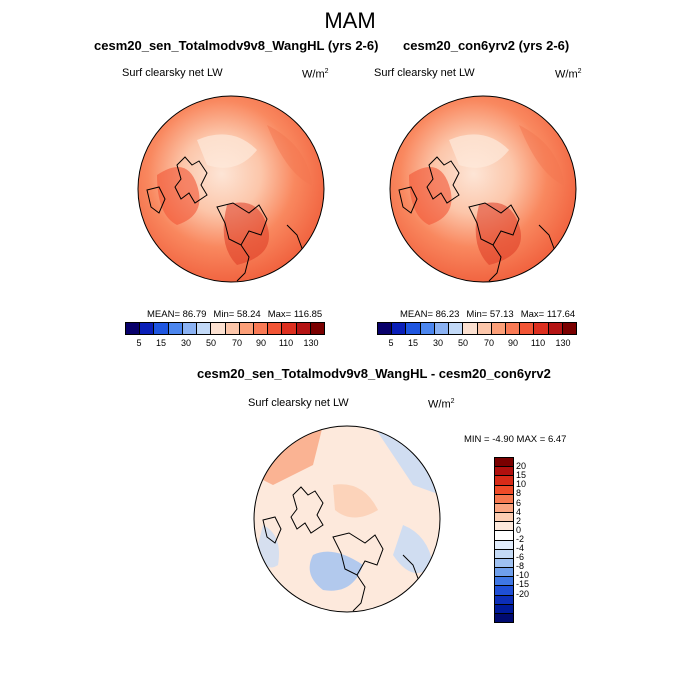 This screenshot has height=700, width=700. What do you see at coordinates (563, 343) in the screenshot?
I see `right-tick-7: 130` at bounding box center [563, 343].